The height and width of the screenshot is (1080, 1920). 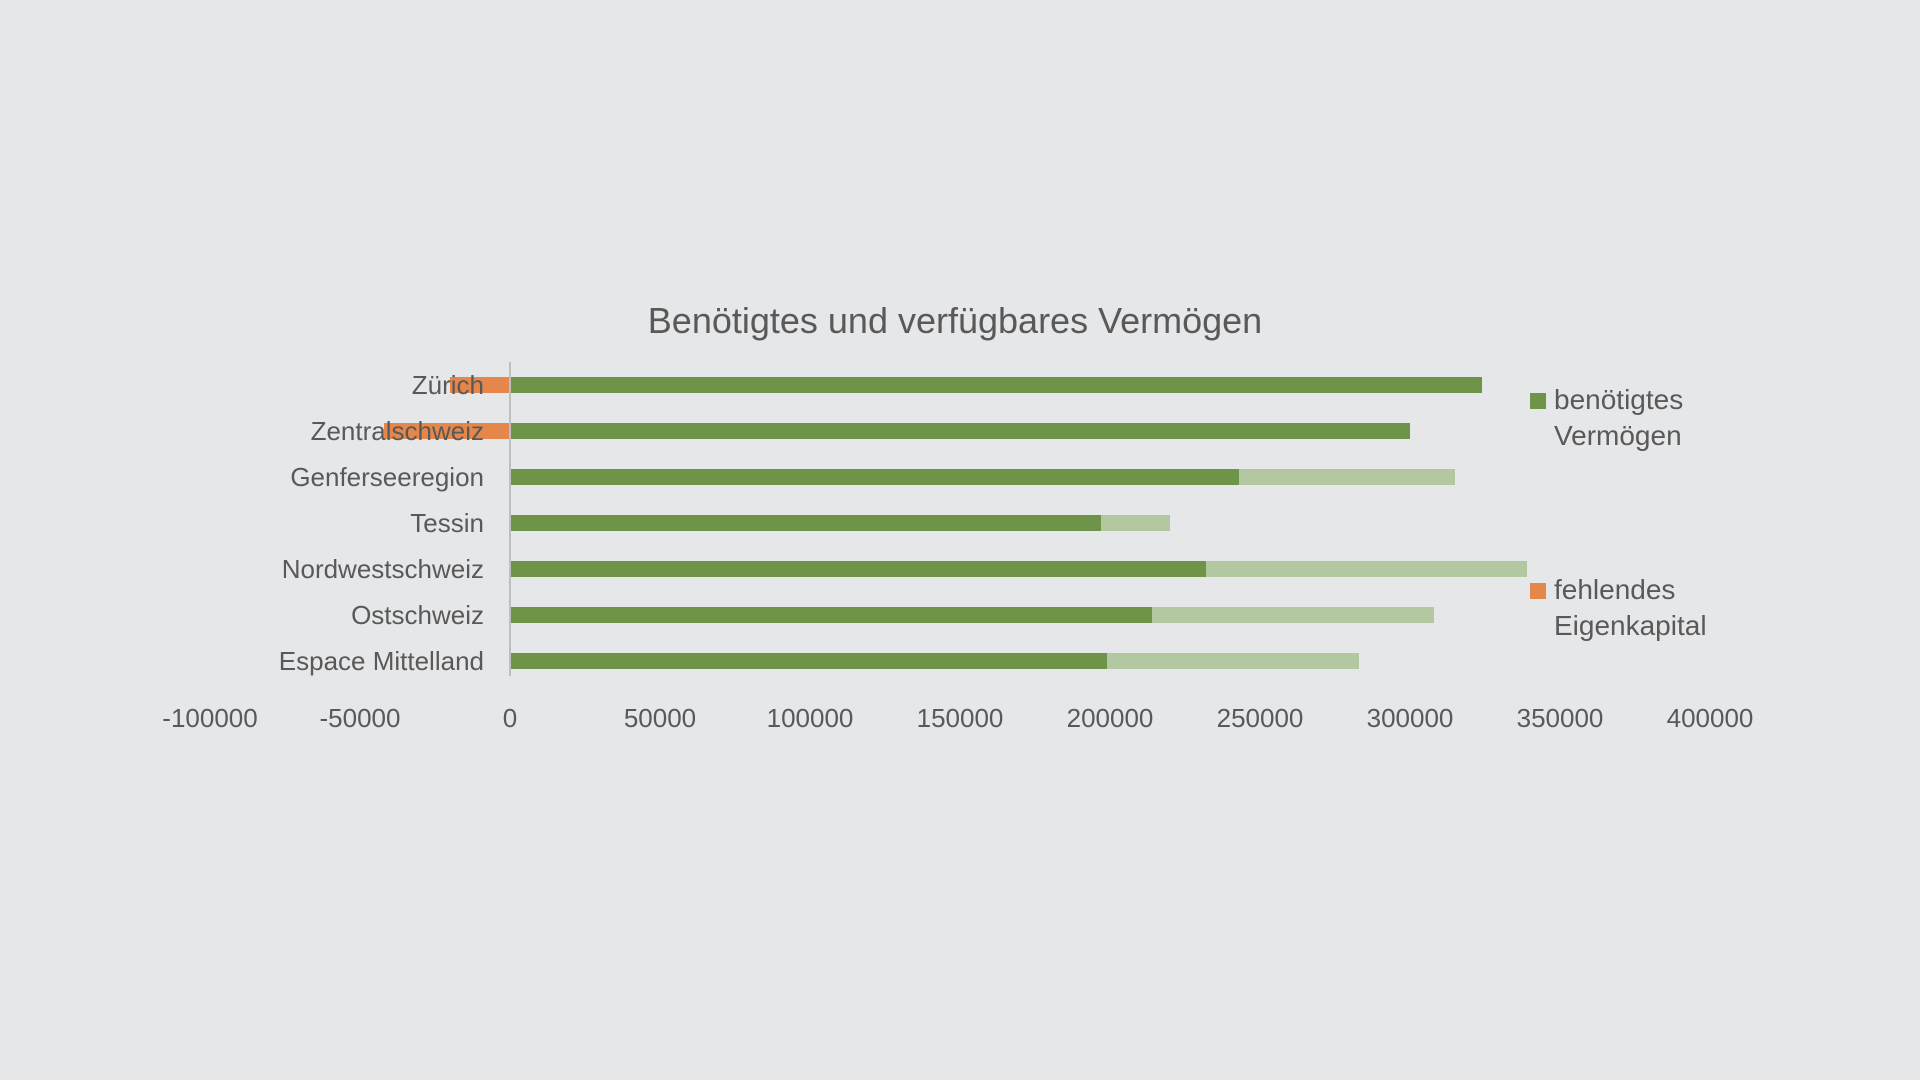 What do you see at coordinates (1618, 512) in the screenshot?
I see `legend: benötigtes Vermögen fehlendes Eigenkapital` at bounding box center [1618, 512].